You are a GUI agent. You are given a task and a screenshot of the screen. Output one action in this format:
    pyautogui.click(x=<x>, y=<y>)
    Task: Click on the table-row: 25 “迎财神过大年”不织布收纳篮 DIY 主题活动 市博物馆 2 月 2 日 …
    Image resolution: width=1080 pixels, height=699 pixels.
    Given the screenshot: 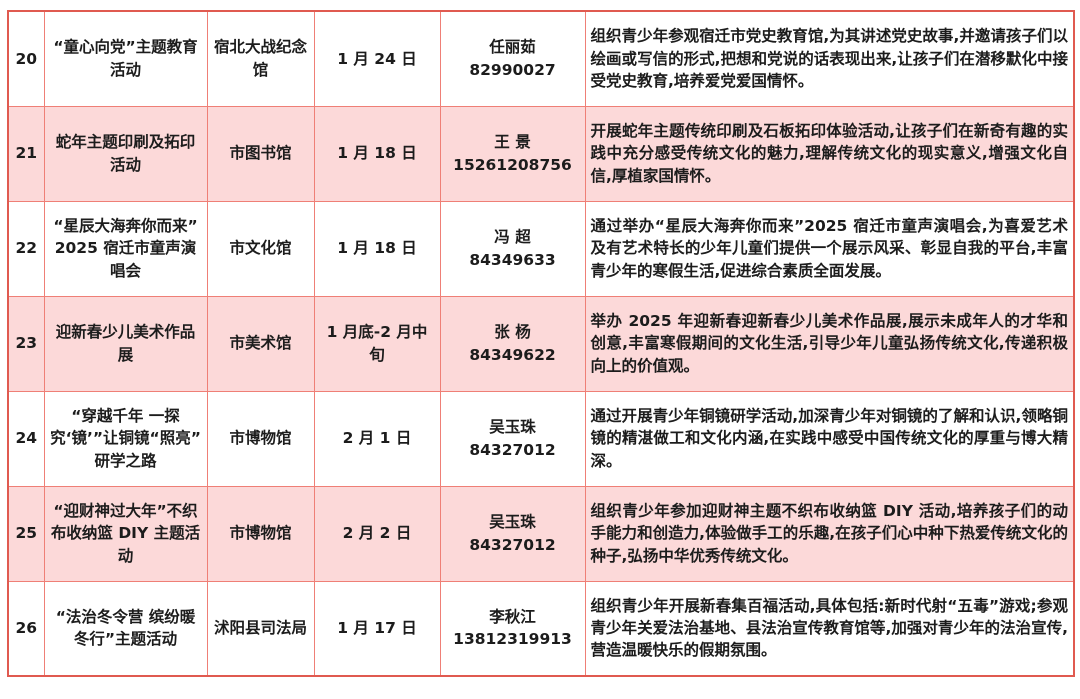 What is the action you would take?
    pyautogui.click(x=541, y=533)
    